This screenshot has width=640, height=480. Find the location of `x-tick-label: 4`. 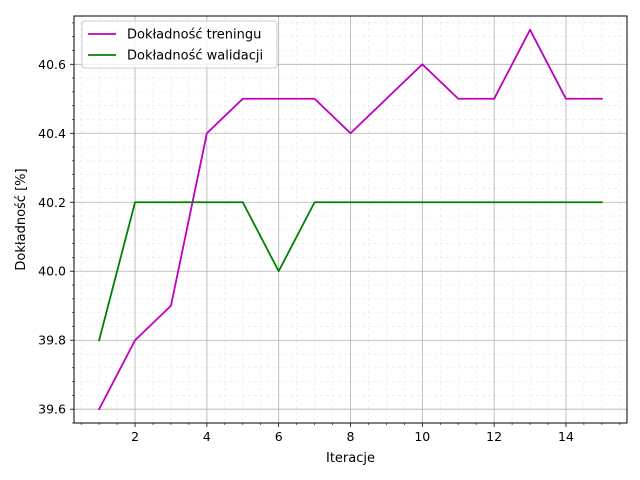

x-tick-label: 4 is located at coordinates (207, 436).